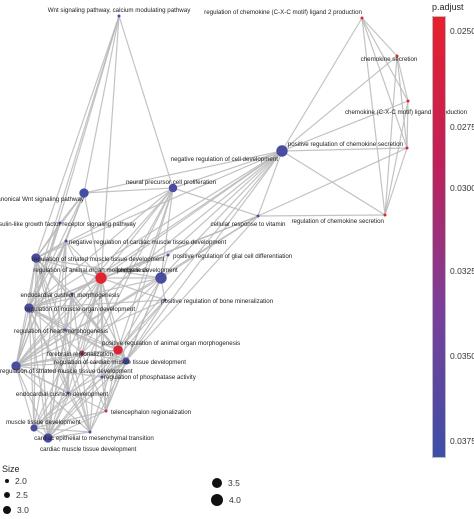  Describe the element at coordinates (439, 237) in the screenshot. I see `color-legend-bar` at that location.